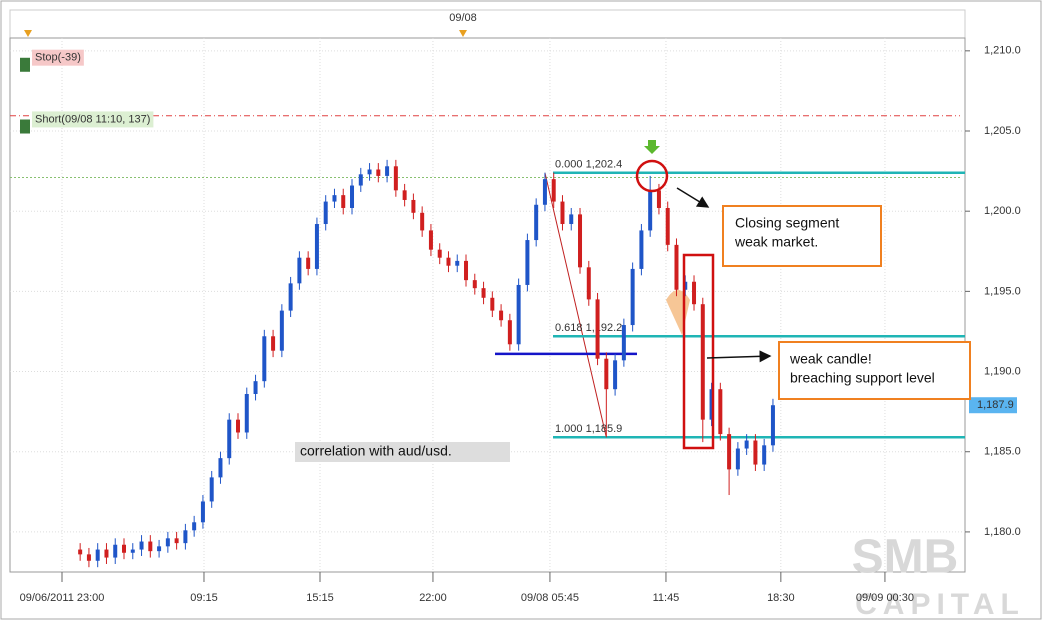 The image size is (1047, 629). Describe the element at coordinates (463, 18) in the screenshot. I see `top-label: 09/08` at that location.